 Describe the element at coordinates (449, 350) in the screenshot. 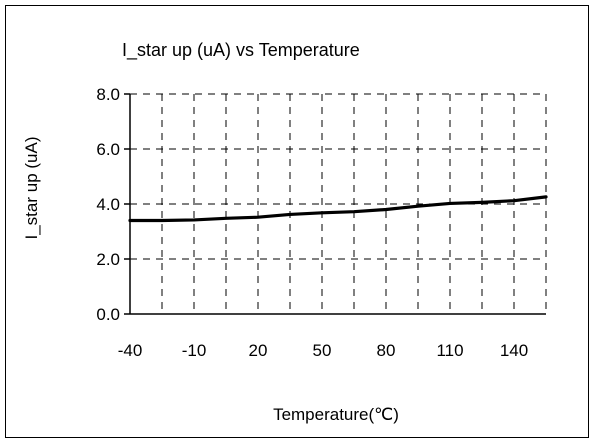

I see `x-tick-label: 110` at that location.